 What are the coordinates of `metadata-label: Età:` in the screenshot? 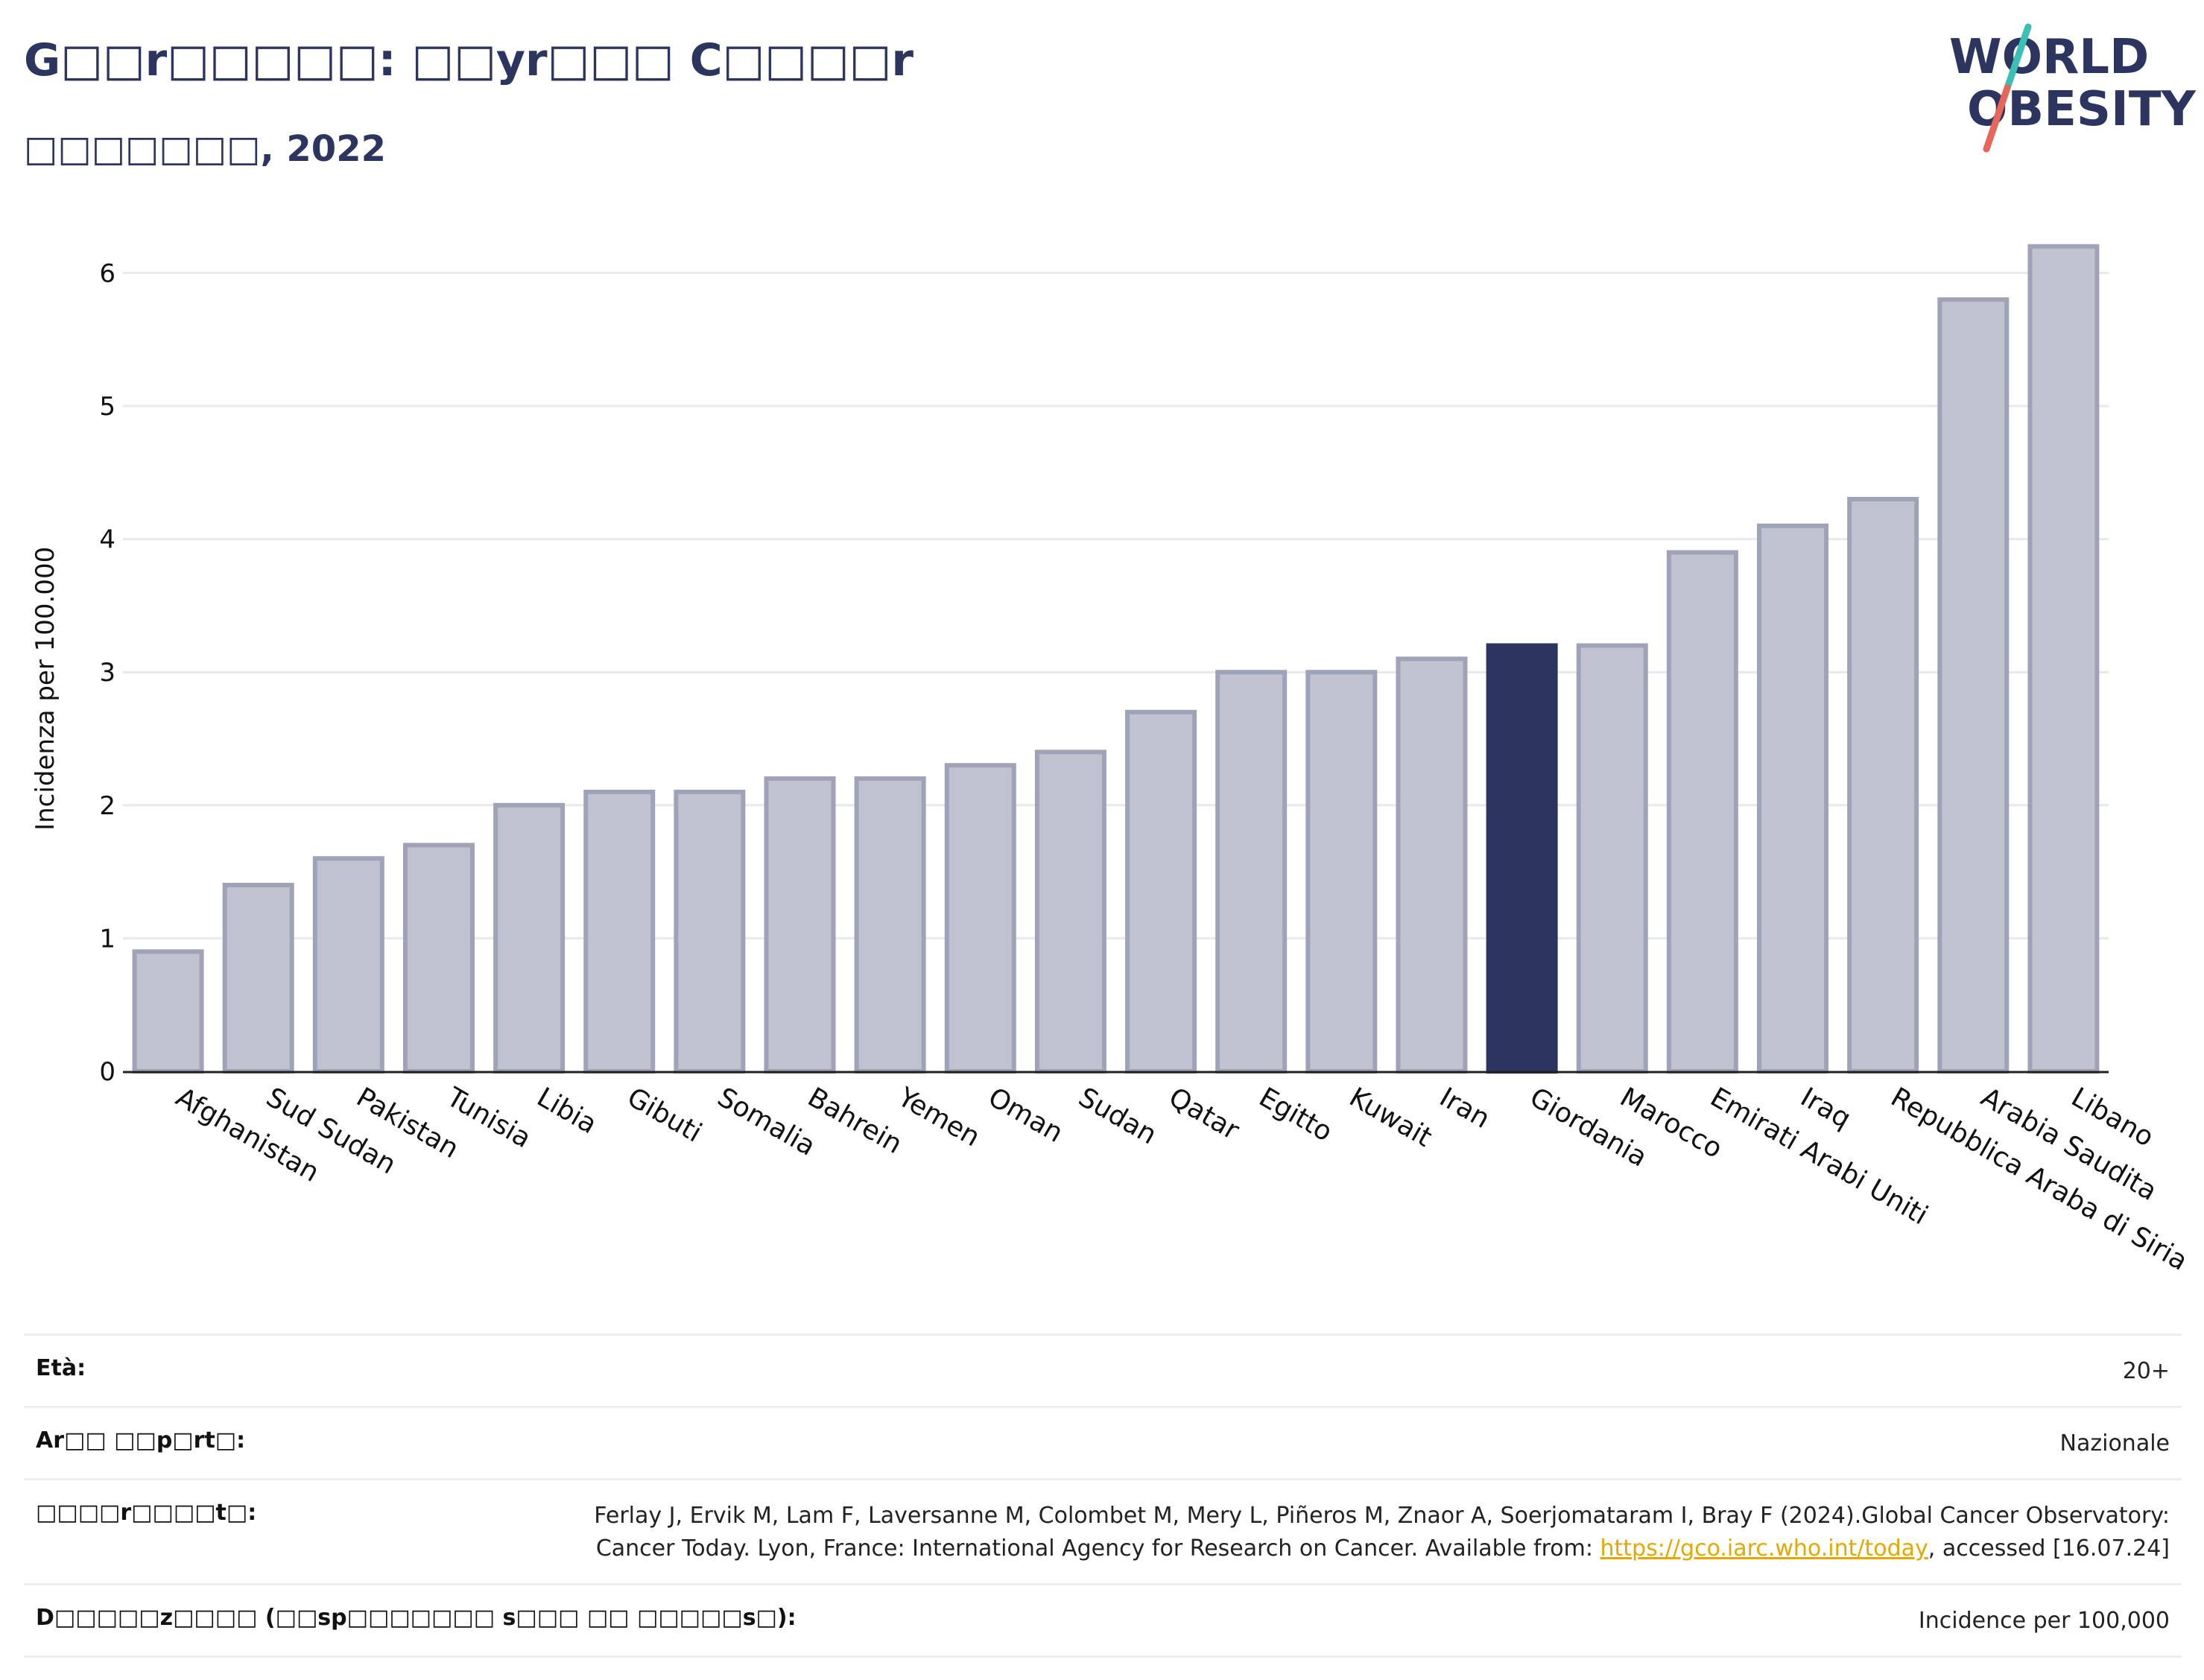 It's located at (61, 1368).